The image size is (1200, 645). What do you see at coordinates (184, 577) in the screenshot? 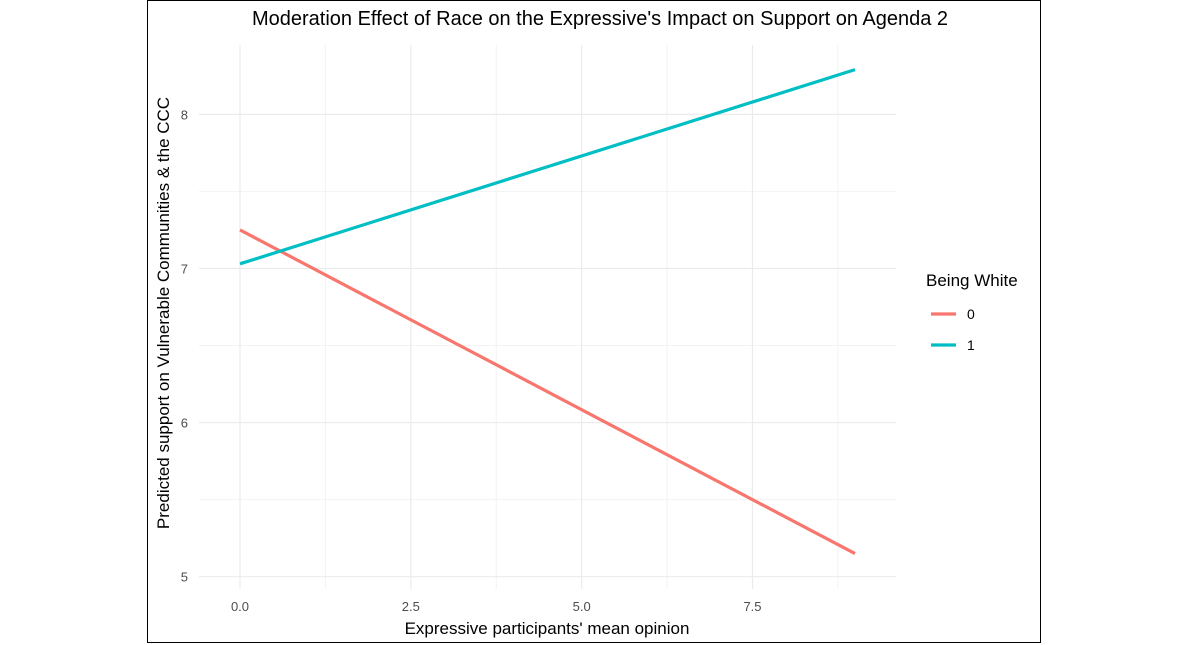
I see `y-tick-label: 5` at bounding box center [184, 577].